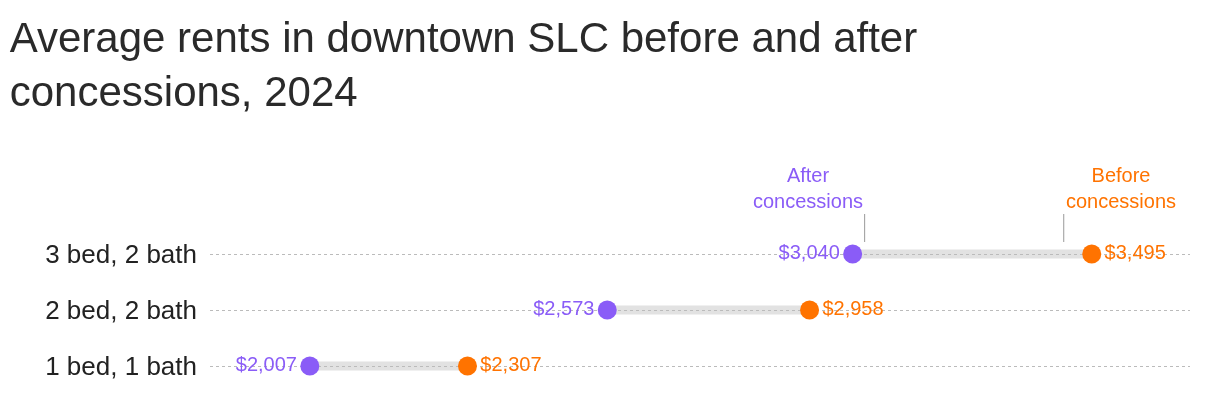  Describe the element at coordinates (1121, 188) in the screenshot. I see `series-label: Before concessions` at that location.